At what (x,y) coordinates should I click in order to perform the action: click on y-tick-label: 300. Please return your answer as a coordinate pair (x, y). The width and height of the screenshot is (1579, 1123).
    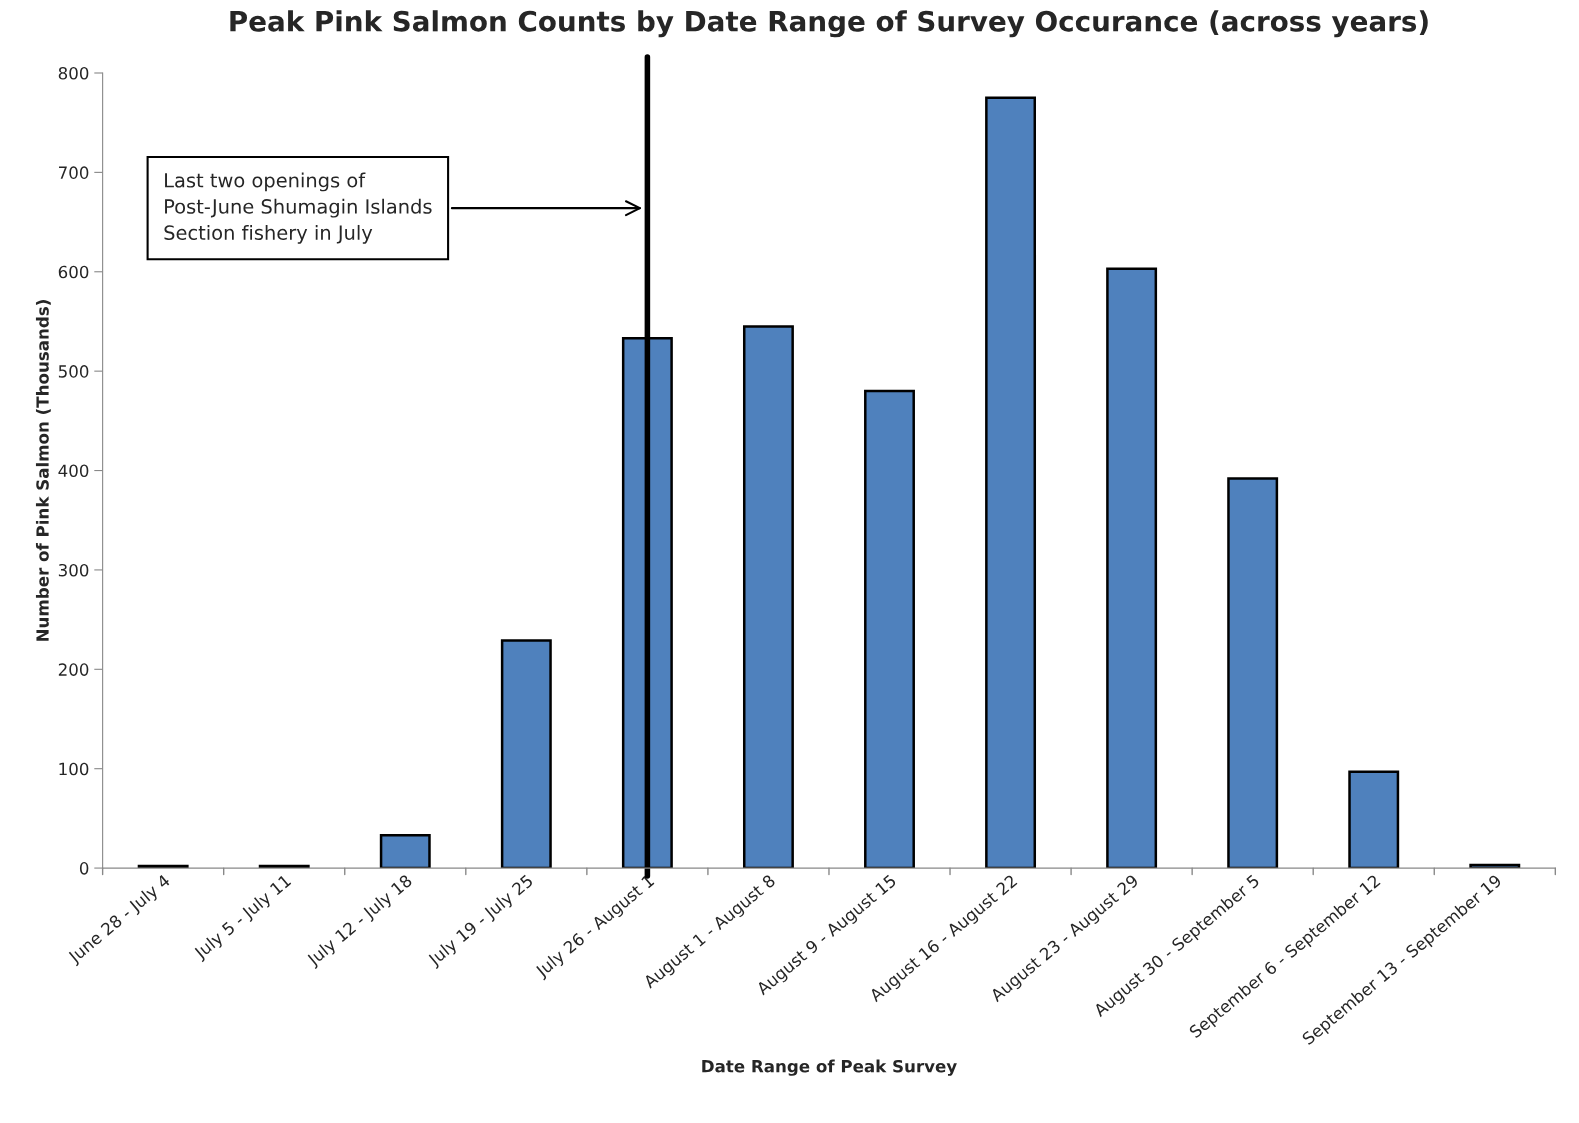
    Looking at the image, I should click on (73, 570).